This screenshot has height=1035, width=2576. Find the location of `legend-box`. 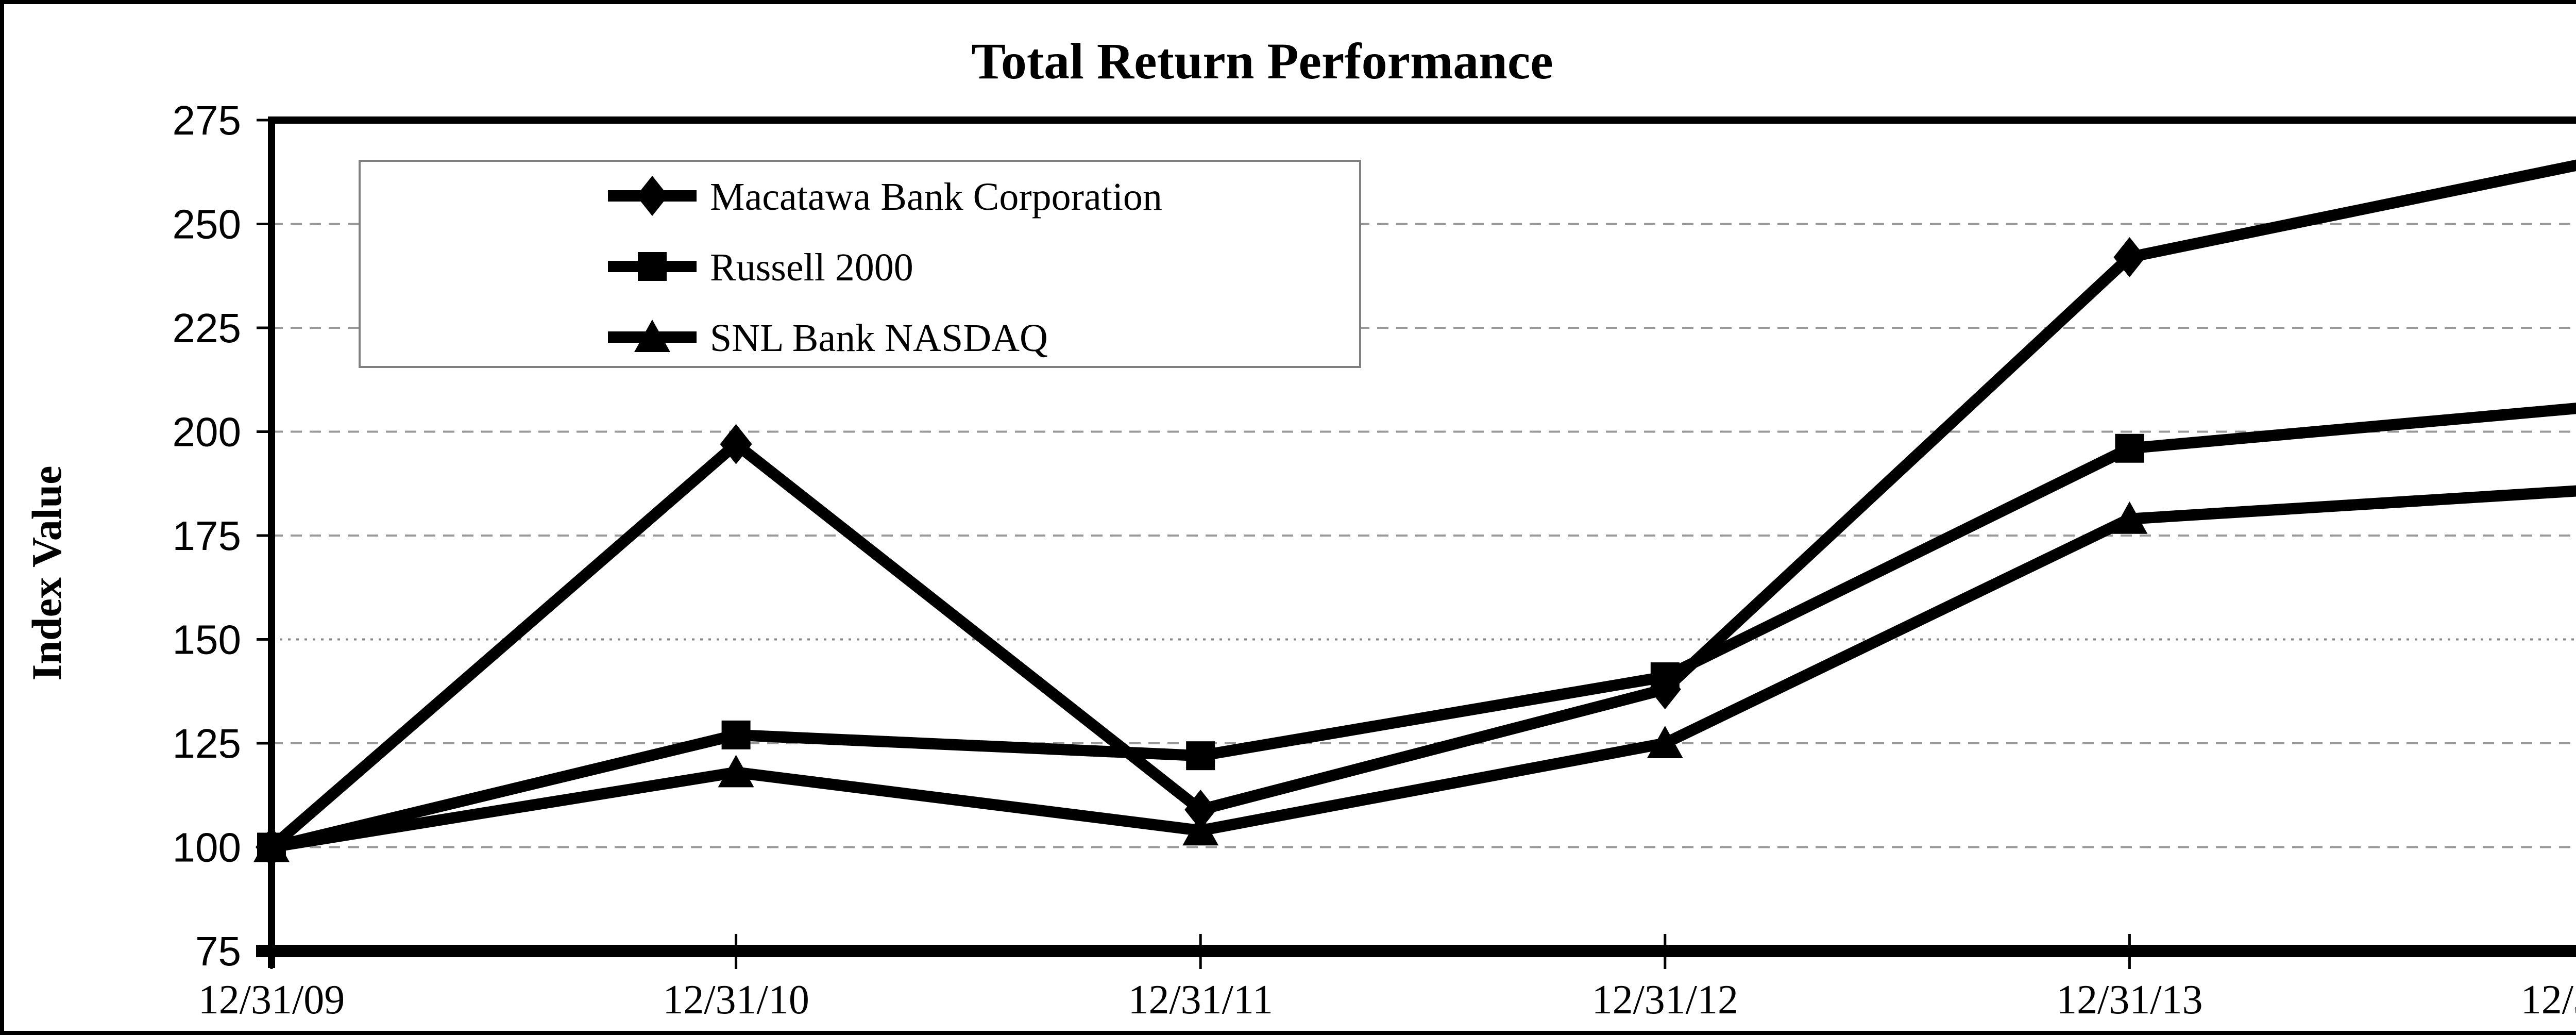

legend-box is located at coordinates (860, 264).